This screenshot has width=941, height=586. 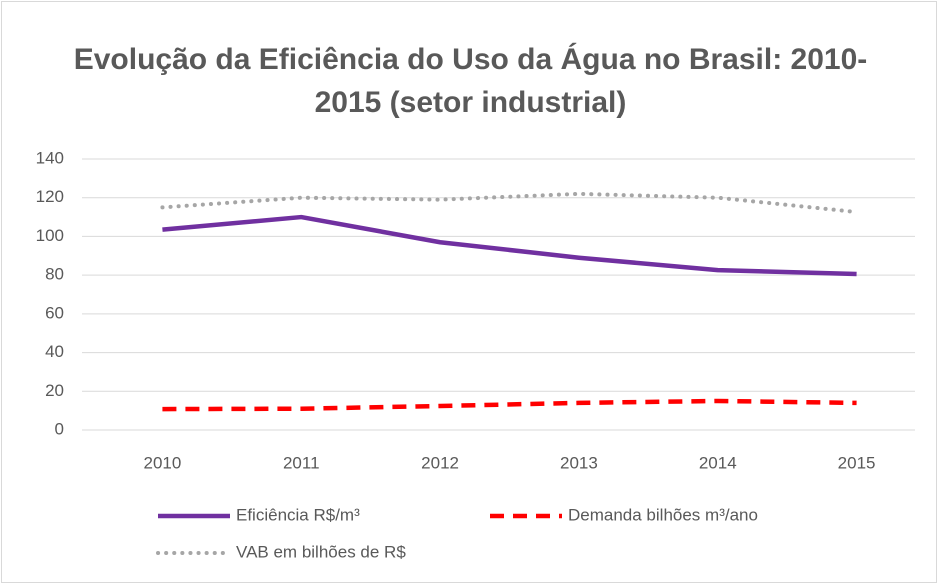 I want to click on y-tick-label: 40, so click(x=54, y=351).